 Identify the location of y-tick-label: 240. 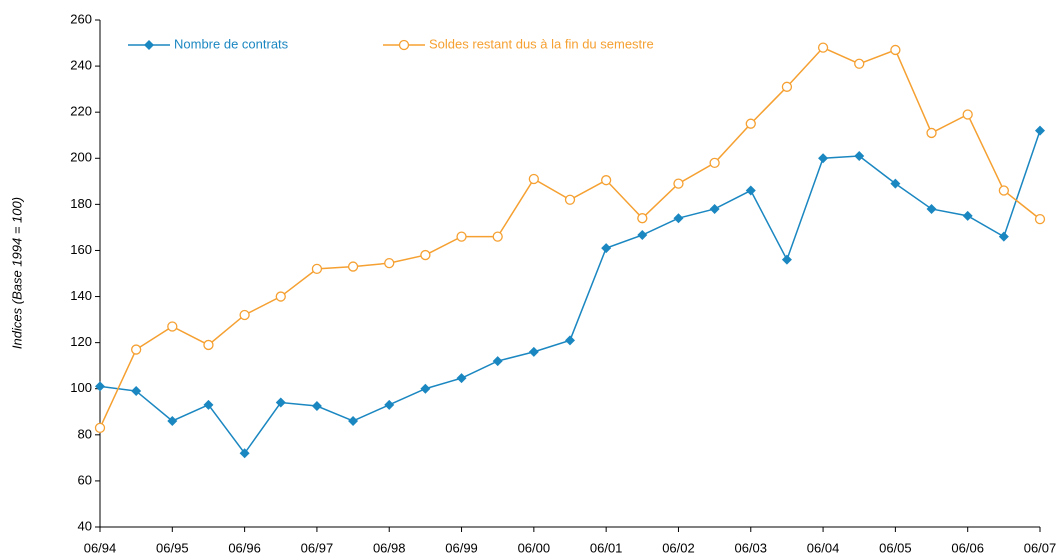
(81, 65).